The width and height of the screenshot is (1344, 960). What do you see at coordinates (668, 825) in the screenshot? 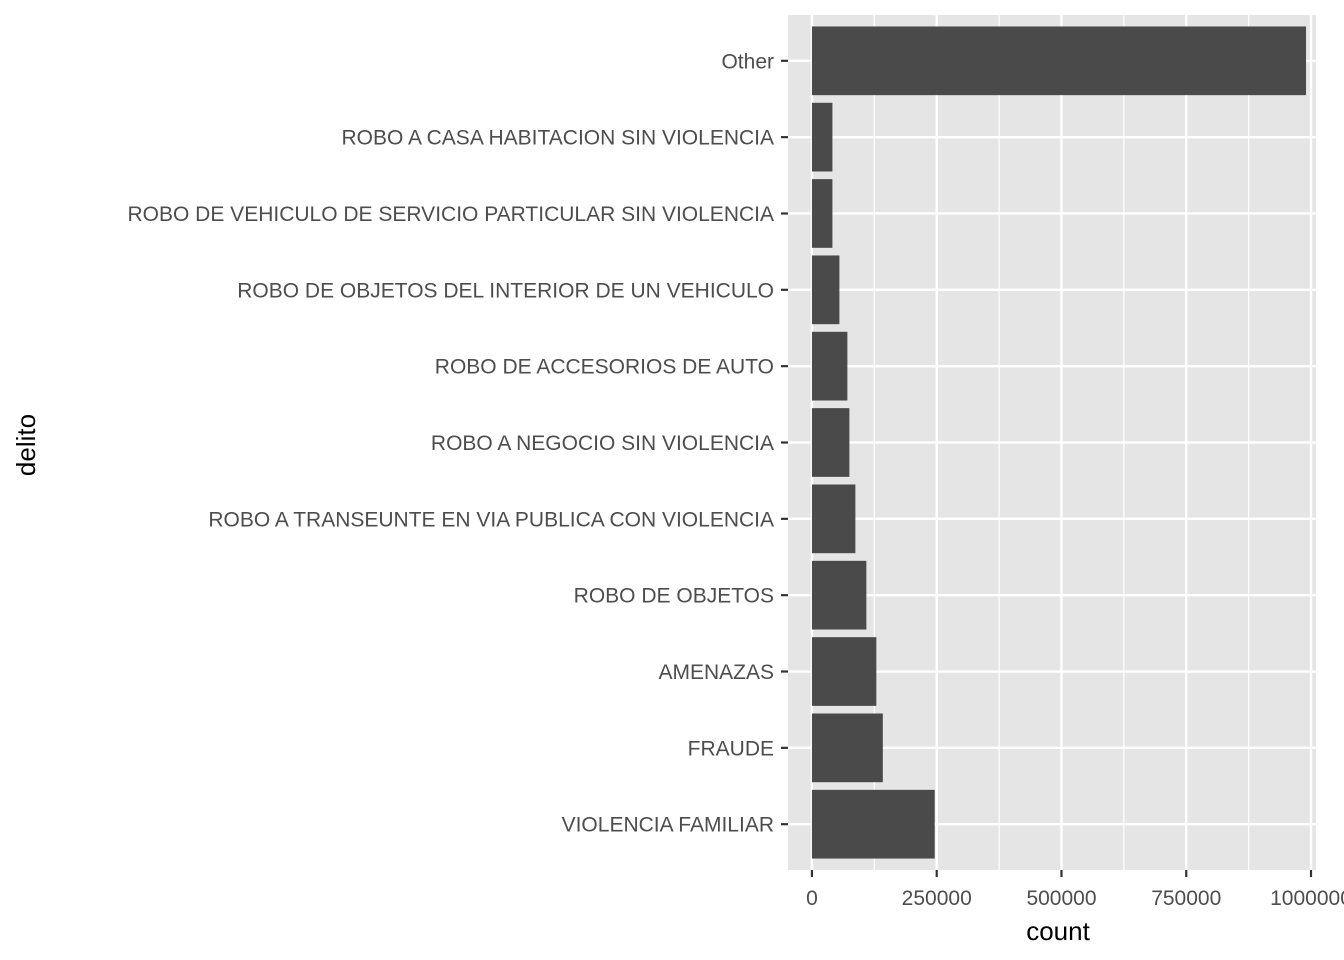
I see `y-tick-label: VIOLENCIA FAMILIAR` at bounding box center [668, 825].